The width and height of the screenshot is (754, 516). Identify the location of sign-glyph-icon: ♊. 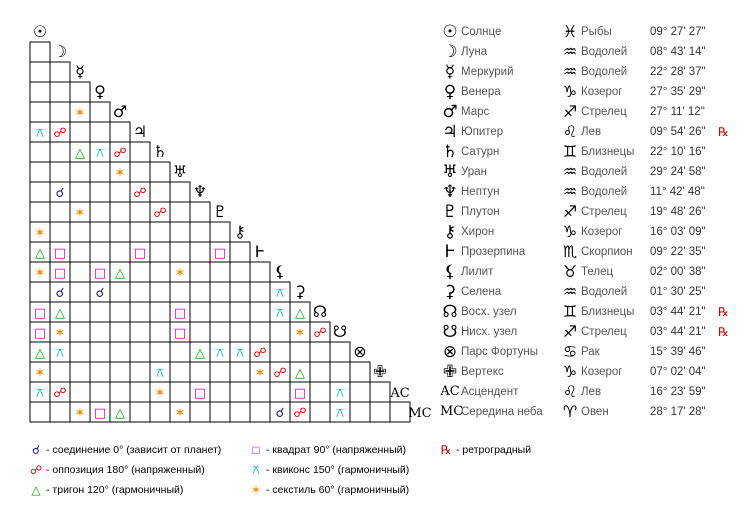
(570, 151).